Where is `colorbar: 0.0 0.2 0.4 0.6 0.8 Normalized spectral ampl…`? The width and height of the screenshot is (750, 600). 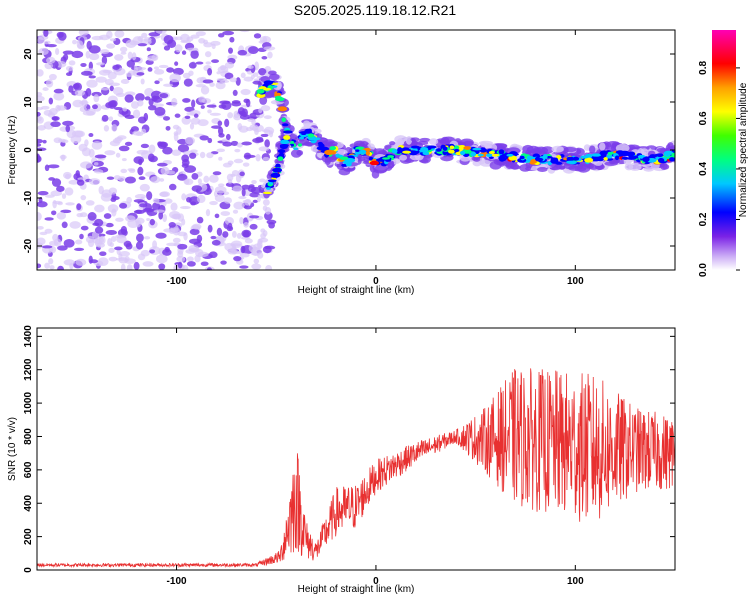
colorbar: 0.0 0.2 0.4 0.6 0.8 Normalized spectral ampl… is located at coordinates (723, 153).